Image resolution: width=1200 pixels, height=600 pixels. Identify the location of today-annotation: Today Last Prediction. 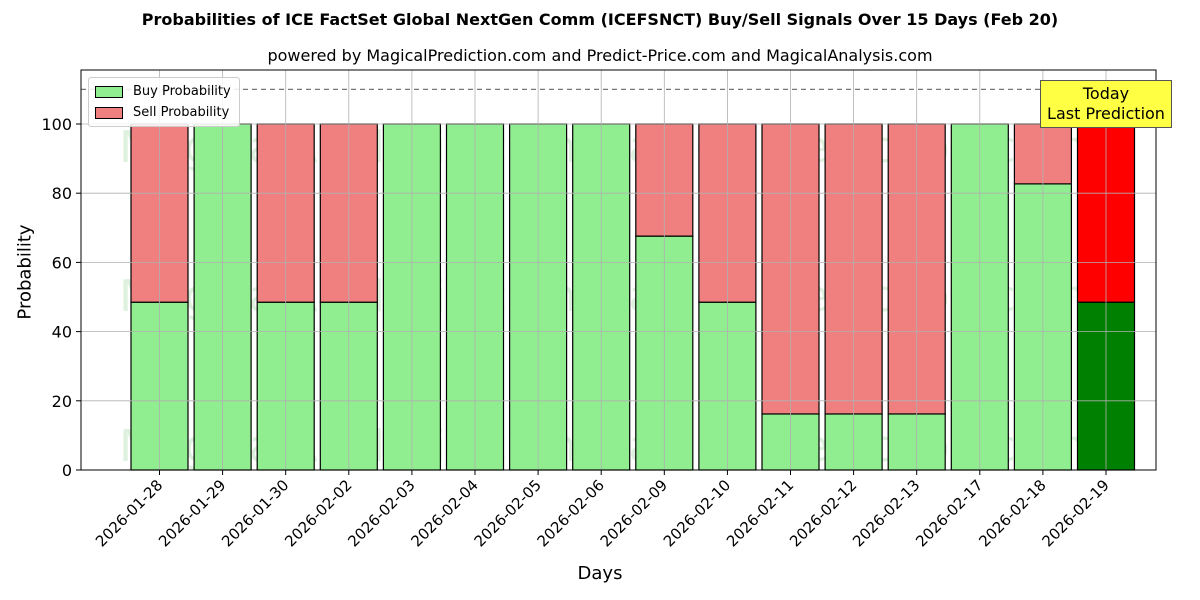
(1106, 104).